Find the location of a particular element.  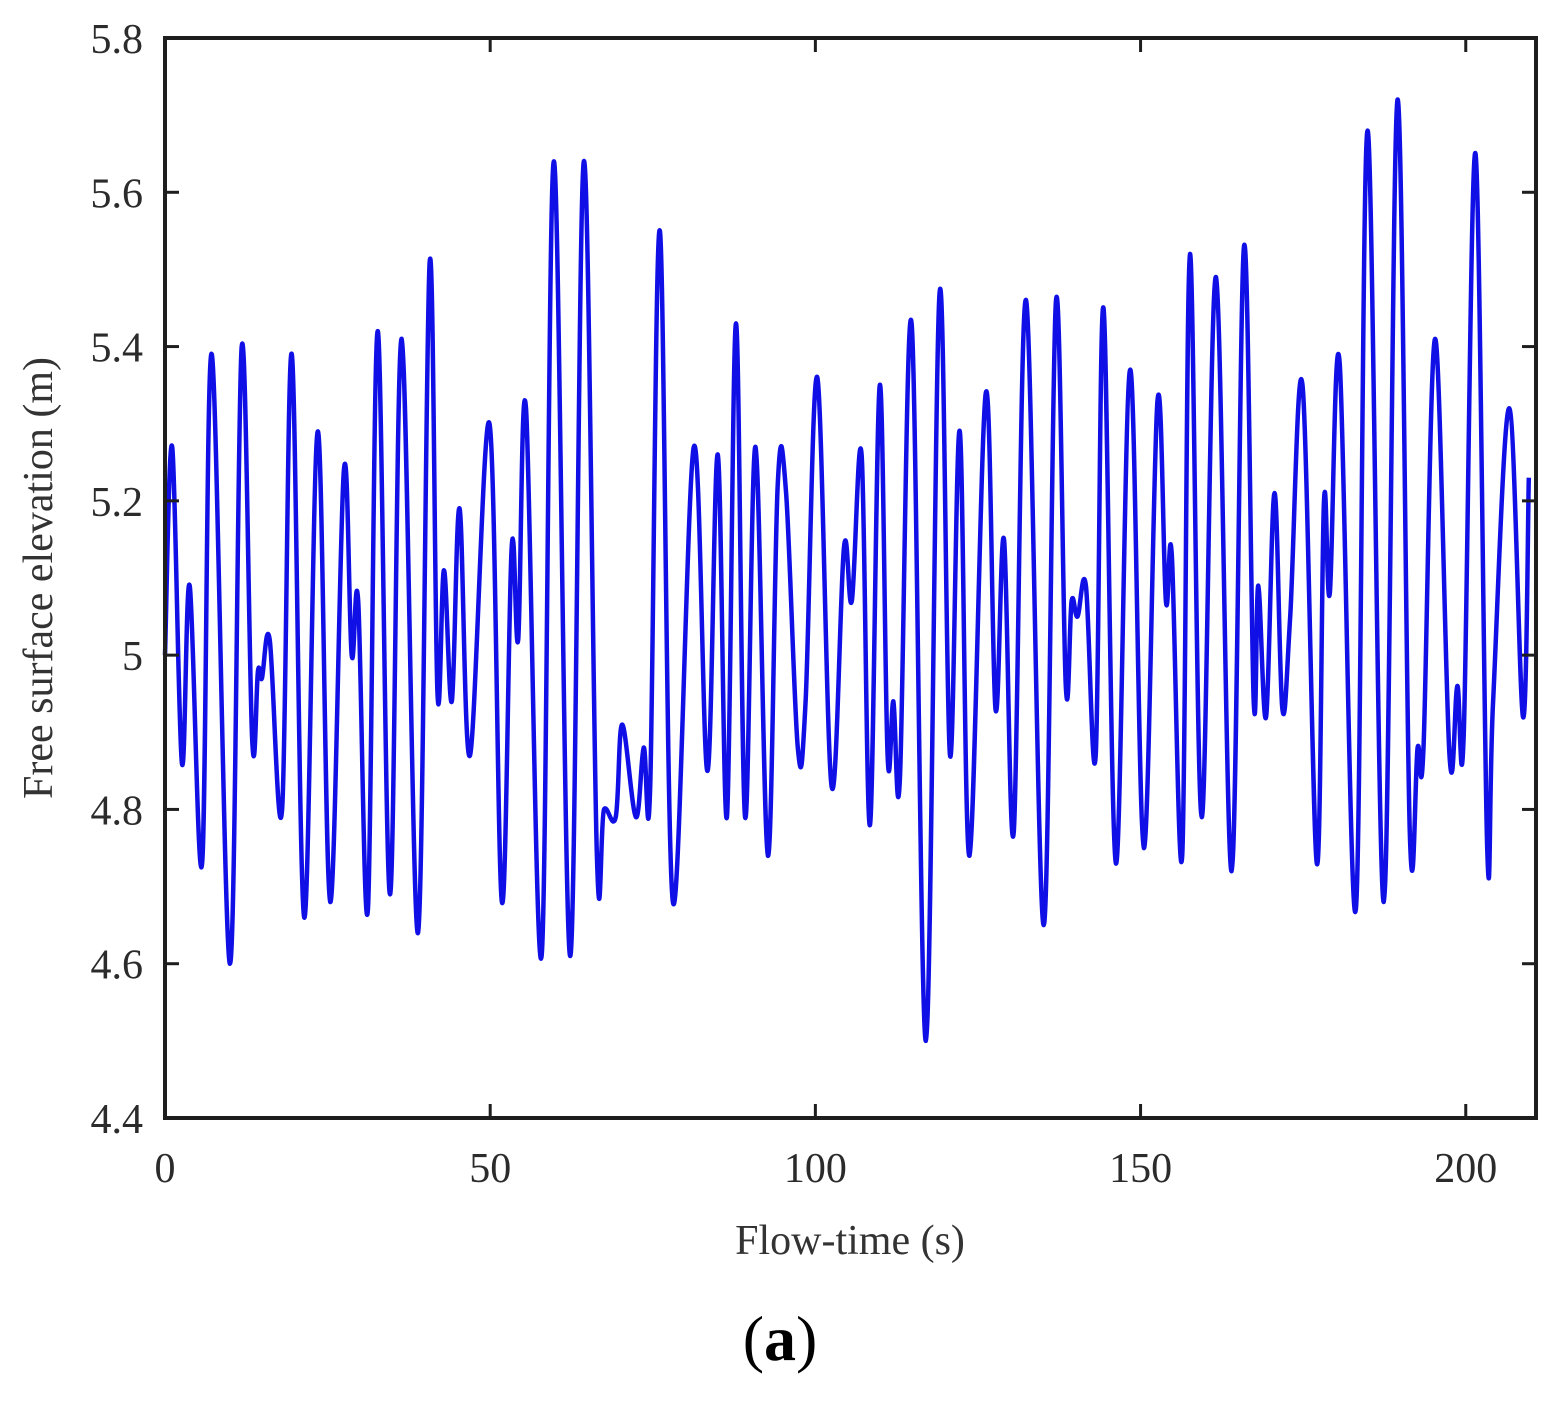

x-axis-label: Flow-time (s) is located at coordinates (850, 1241).